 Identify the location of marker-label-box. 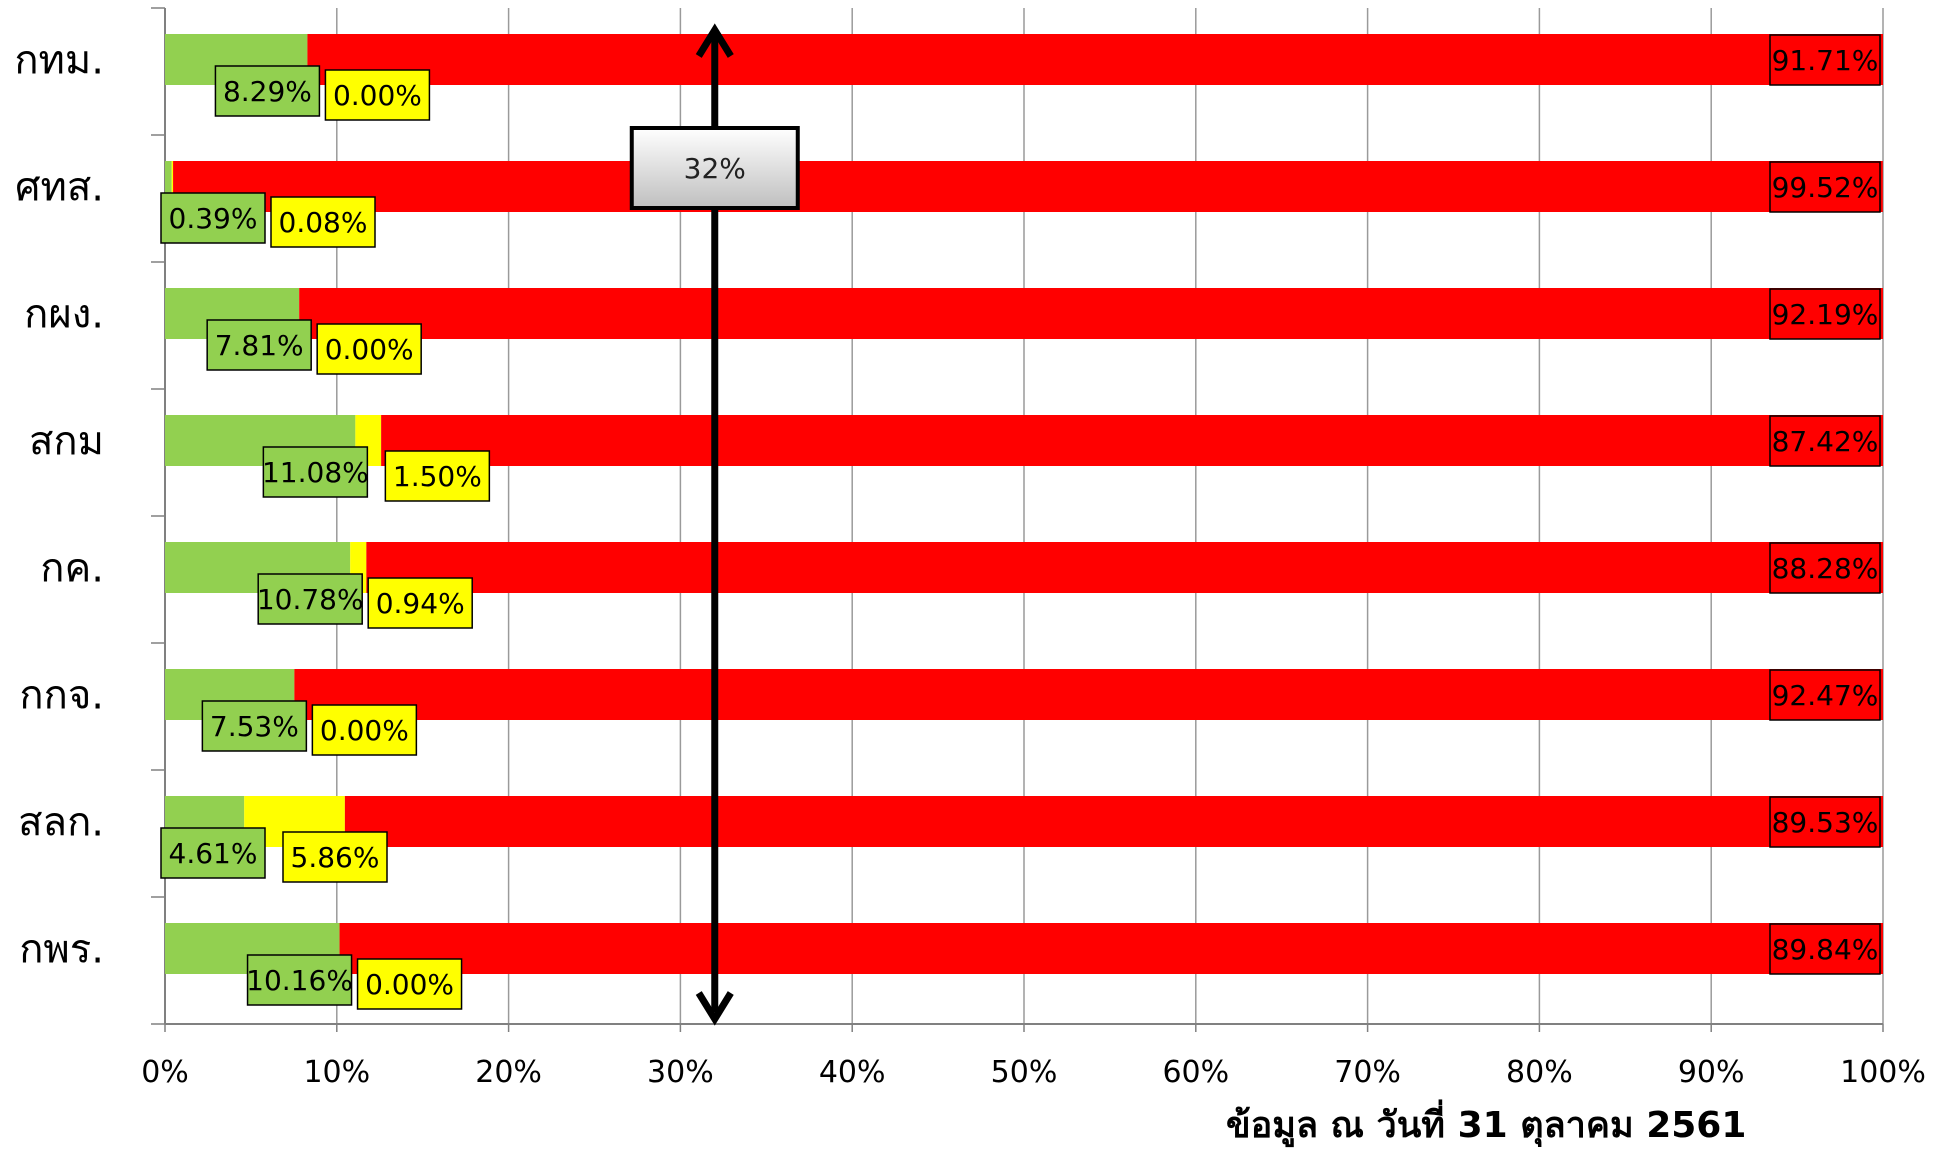
(714, 168).